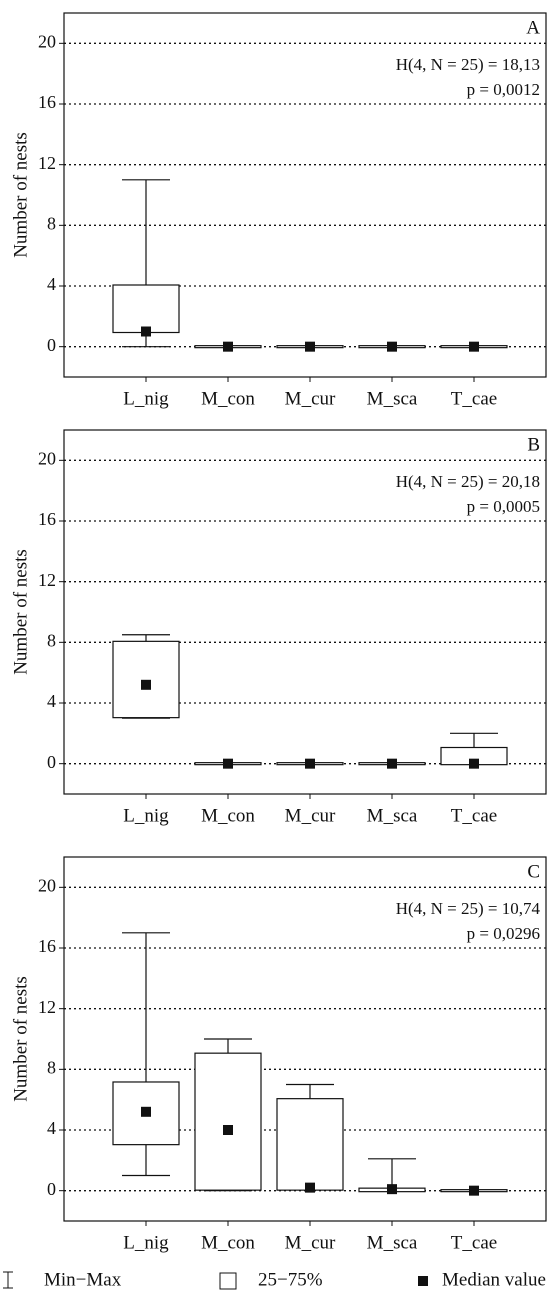  What do you see at coordinates (503, 89) in the screenshot?
I see `p-annotation: p = 0,0012` at bounding box center [503, 89].